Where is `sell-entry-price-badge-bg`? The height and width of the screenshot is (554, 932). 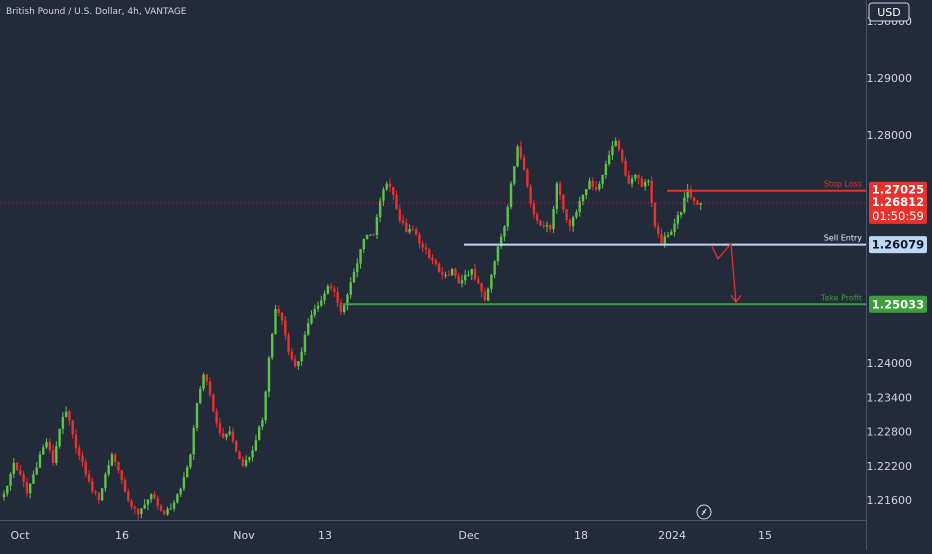
sell-entry-price-badge-bg is located at coordinates (898, 245).